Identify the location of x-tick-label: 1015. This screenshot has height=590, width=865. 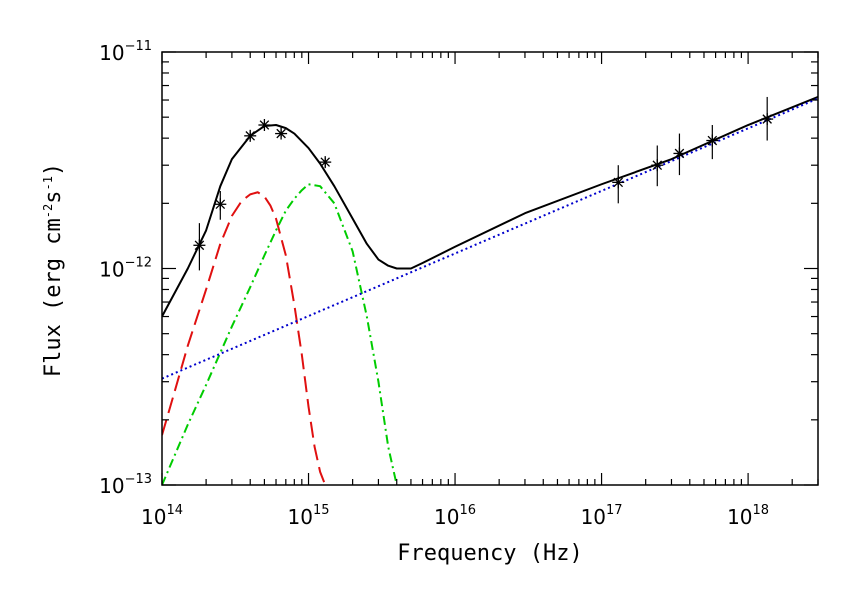
(309, 516).